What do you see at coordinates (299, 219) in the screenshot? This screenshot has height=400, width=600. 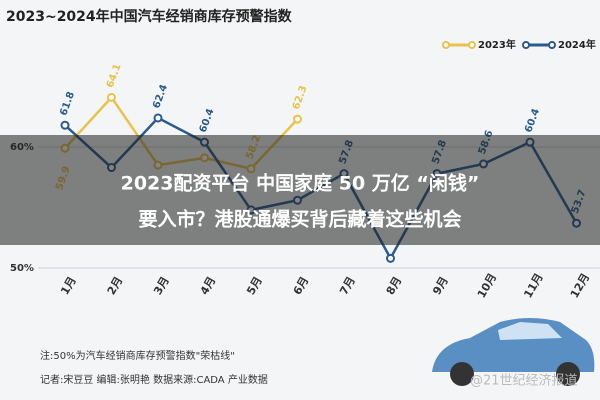 I see `overlay-line: 要入市？港股通爆买背后藏着这些机会` at bounding box center [299, 219].